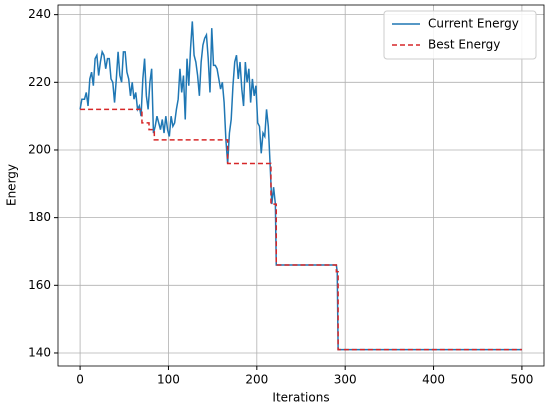 The height and width of the screenshot is (412, 550). What do you see at coordinates (256, 380) in the screenshot?
I see `x-tick-label: 200` at bounding box center [256, 380].